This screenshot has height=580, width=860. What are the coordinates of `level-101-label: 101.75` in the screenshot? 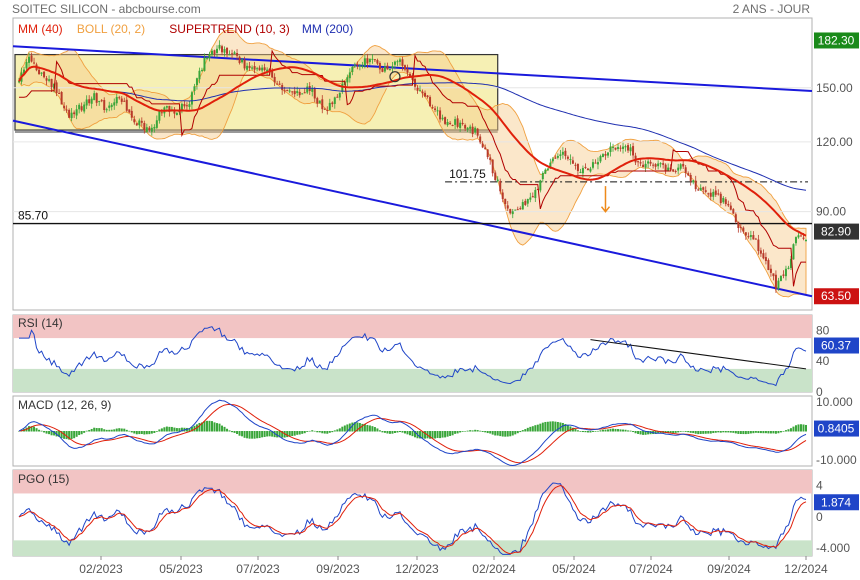 It's located at (467, 174).